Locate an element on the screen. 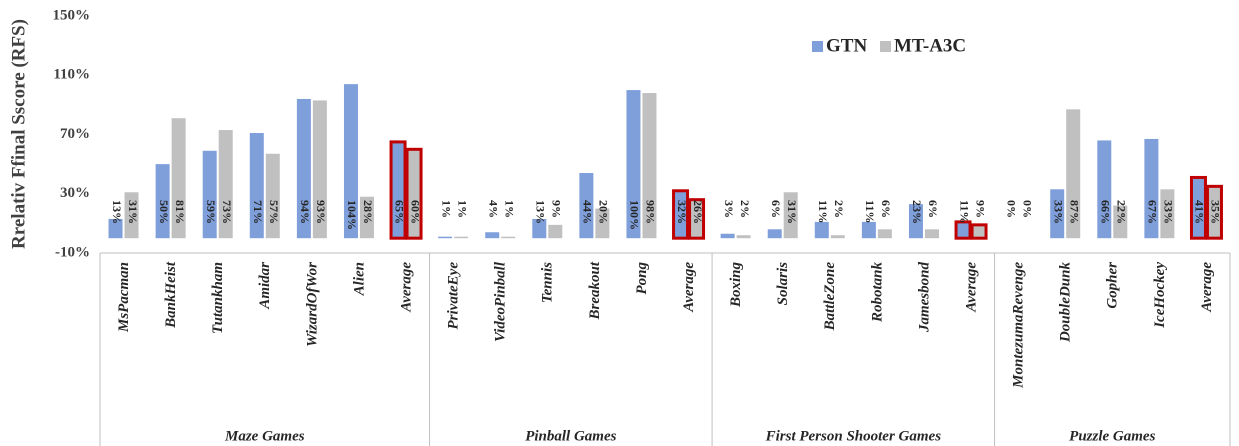  value-label: 65% is located at coordinates (399, 212).